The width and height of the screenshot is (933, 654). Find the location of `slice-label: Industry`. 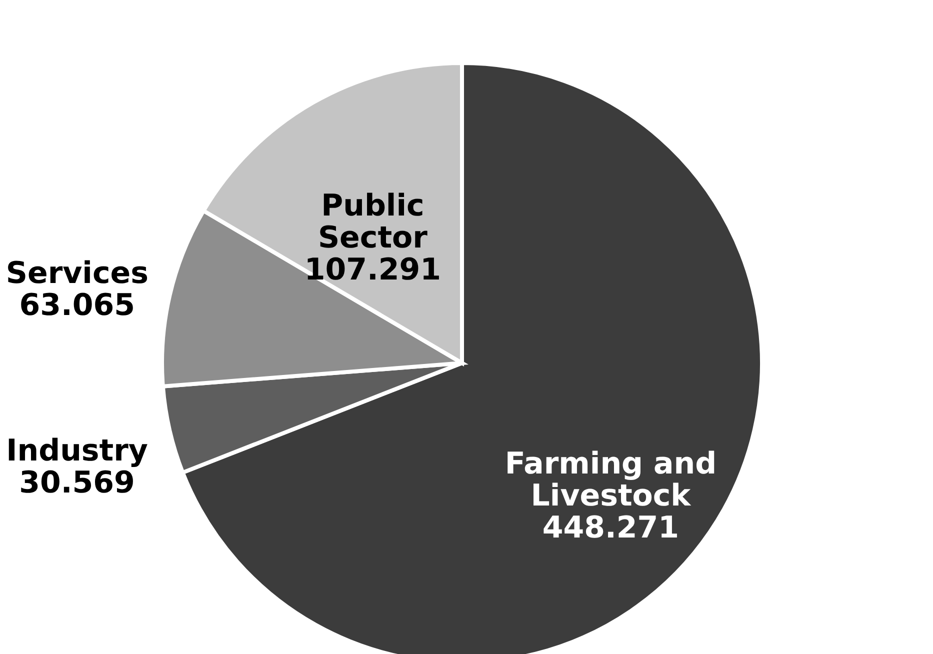

slice-label: Industry is located at coordinates (77, 450).